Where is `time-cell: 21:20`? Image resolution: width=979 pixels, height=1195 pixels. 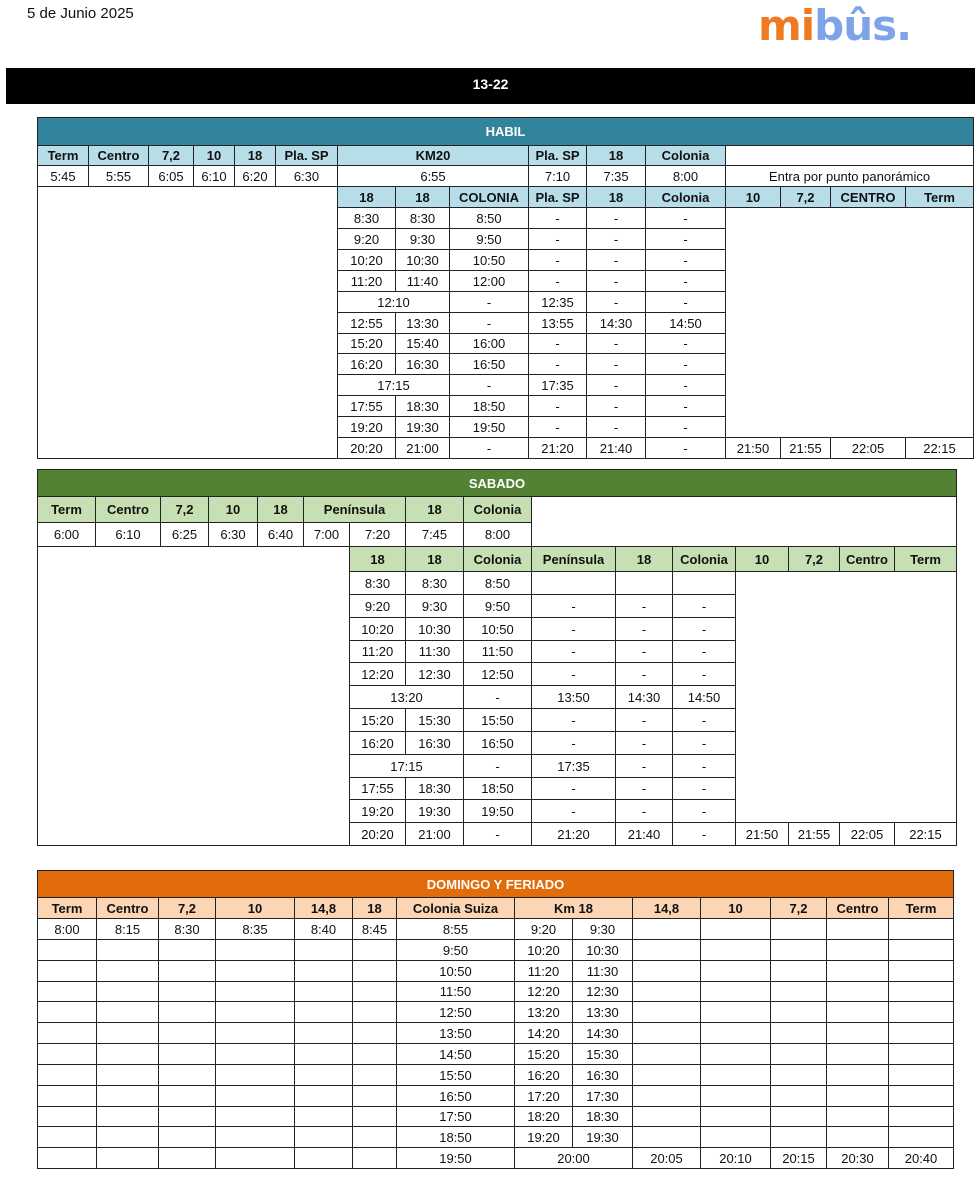 time-cell: 21:20 is located at coordinates (573, 834).